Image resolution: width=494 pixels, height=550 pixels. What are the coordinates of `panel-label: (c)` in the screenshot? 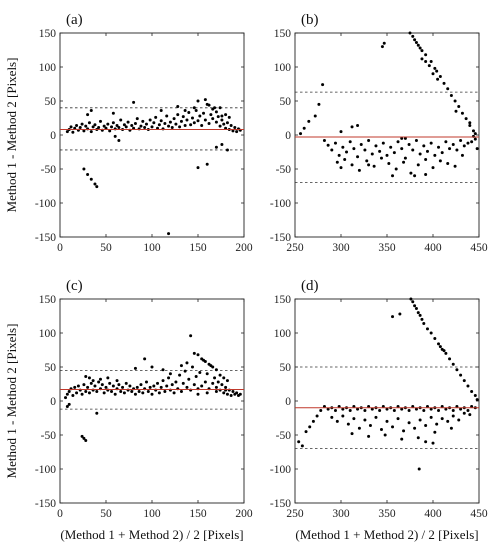 It's located at (74, 286).